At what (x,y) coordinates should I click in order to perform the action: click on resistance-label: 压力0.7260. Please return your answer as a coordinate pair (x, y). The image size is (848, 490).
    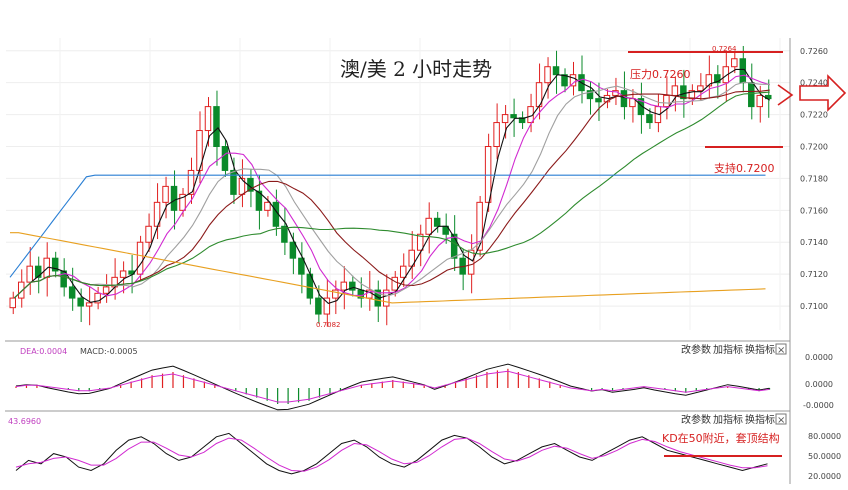
    Looking at the image, I should click on (660, 74).